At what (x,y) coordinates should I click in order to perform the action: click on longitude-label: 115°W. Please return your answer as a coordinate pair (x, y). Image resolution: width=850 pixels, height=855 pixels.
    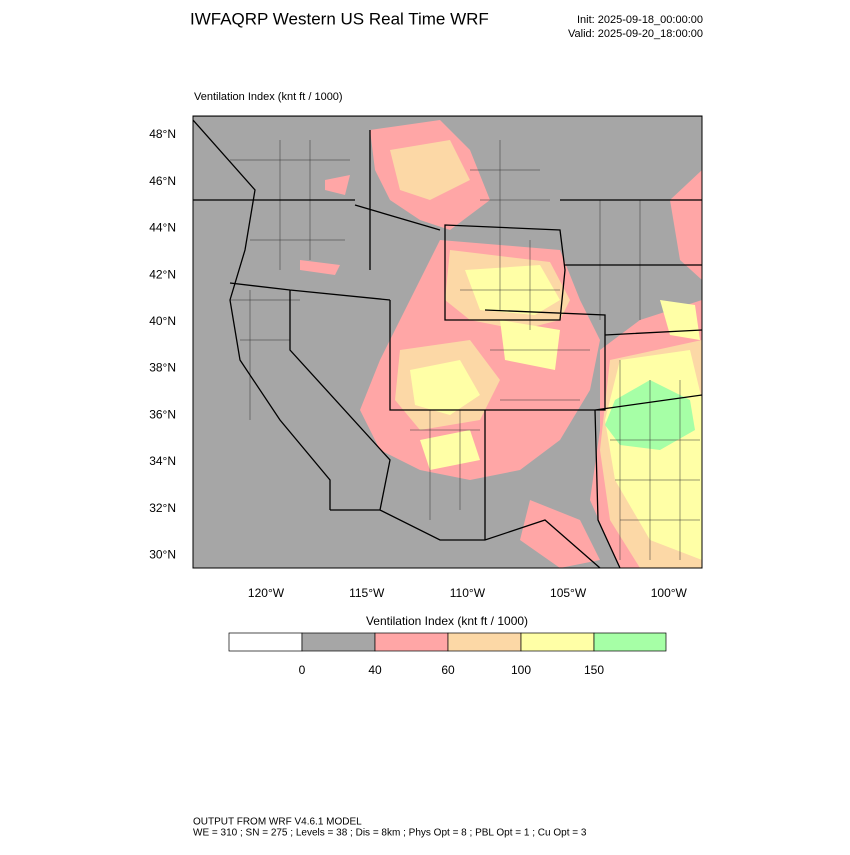
    Looking at the image, I should click on (367, 593).